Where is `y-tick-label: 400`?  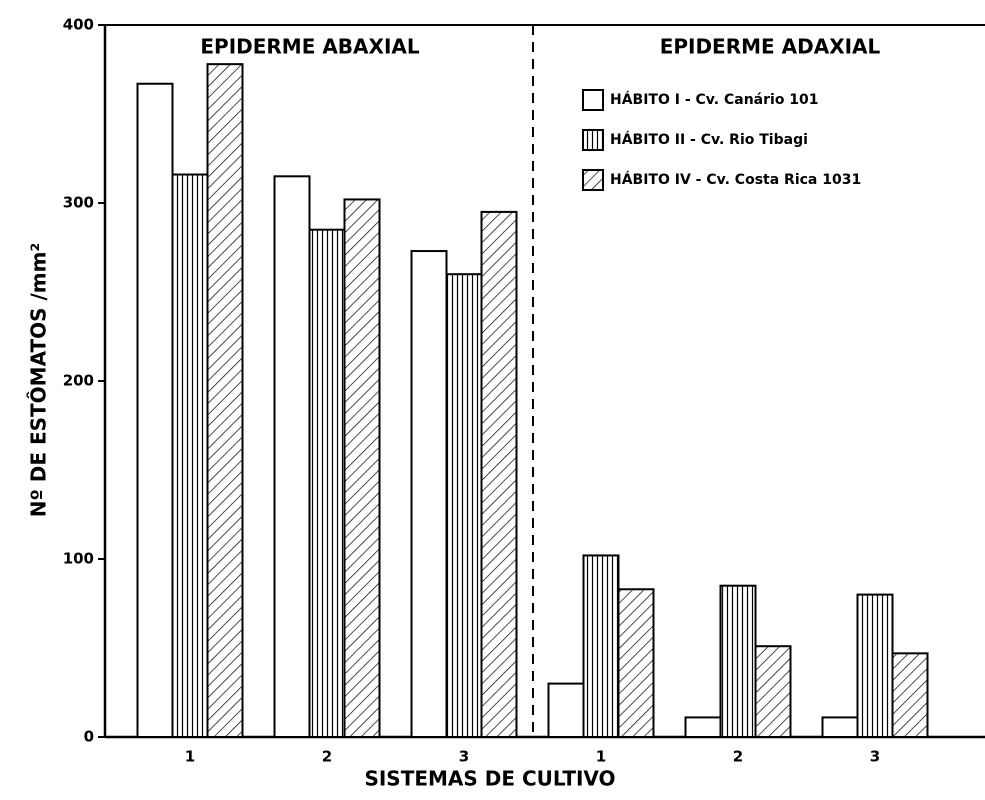 y-tick-label: 400 is located at coordinates (78, 25).